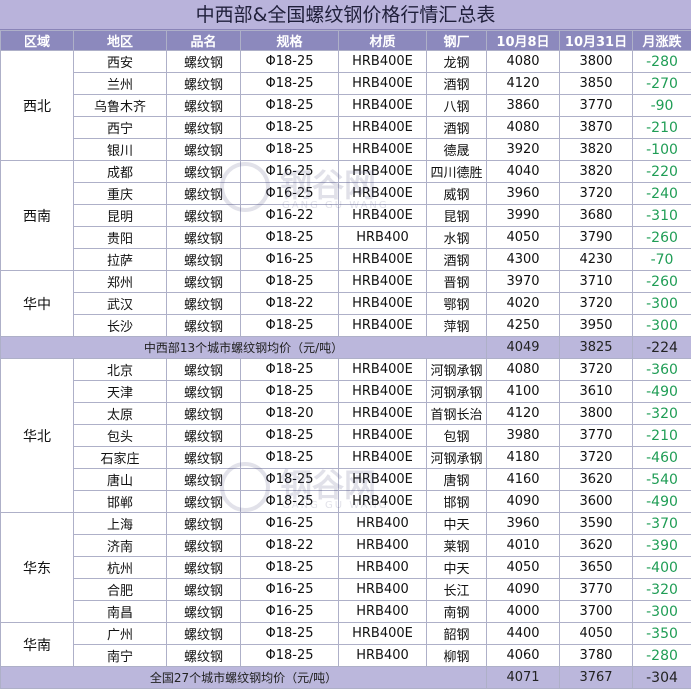 Image resolution: width=691 pixels, height=691 pixels. I want to click on table-row: 兰州 螺纹钢 Φ18-25 HRB400E 酒钢 4120 3850 -270, so click(346, 83).